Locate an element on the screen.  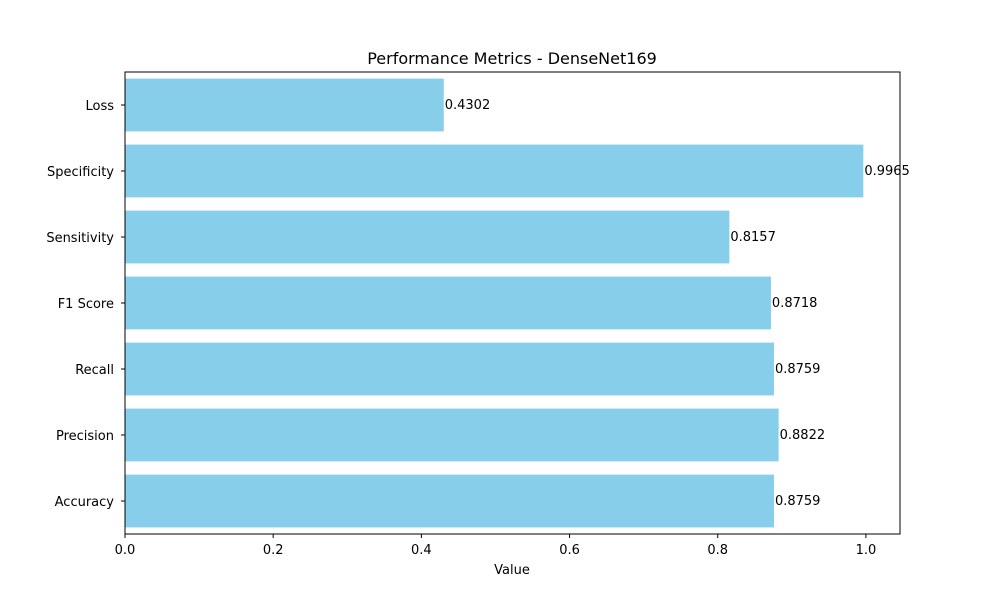
x-tick-label-4: 0.8 is located at coordinates (717, 550).